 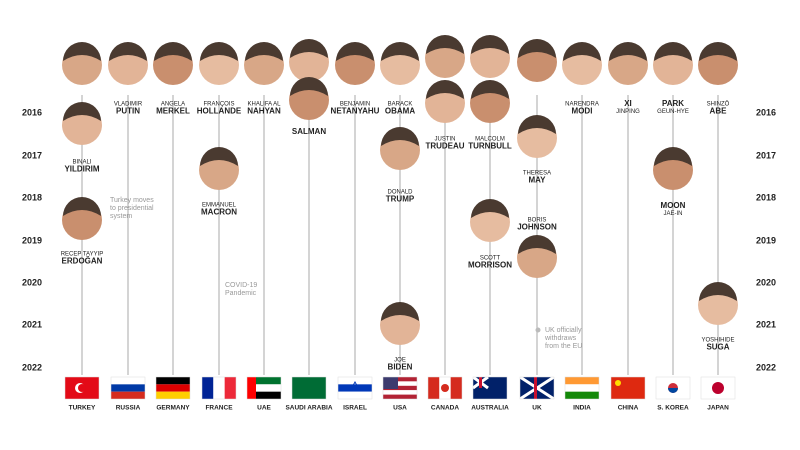 I want to click on annotation: Pandemic, so click(x=241, y=293).